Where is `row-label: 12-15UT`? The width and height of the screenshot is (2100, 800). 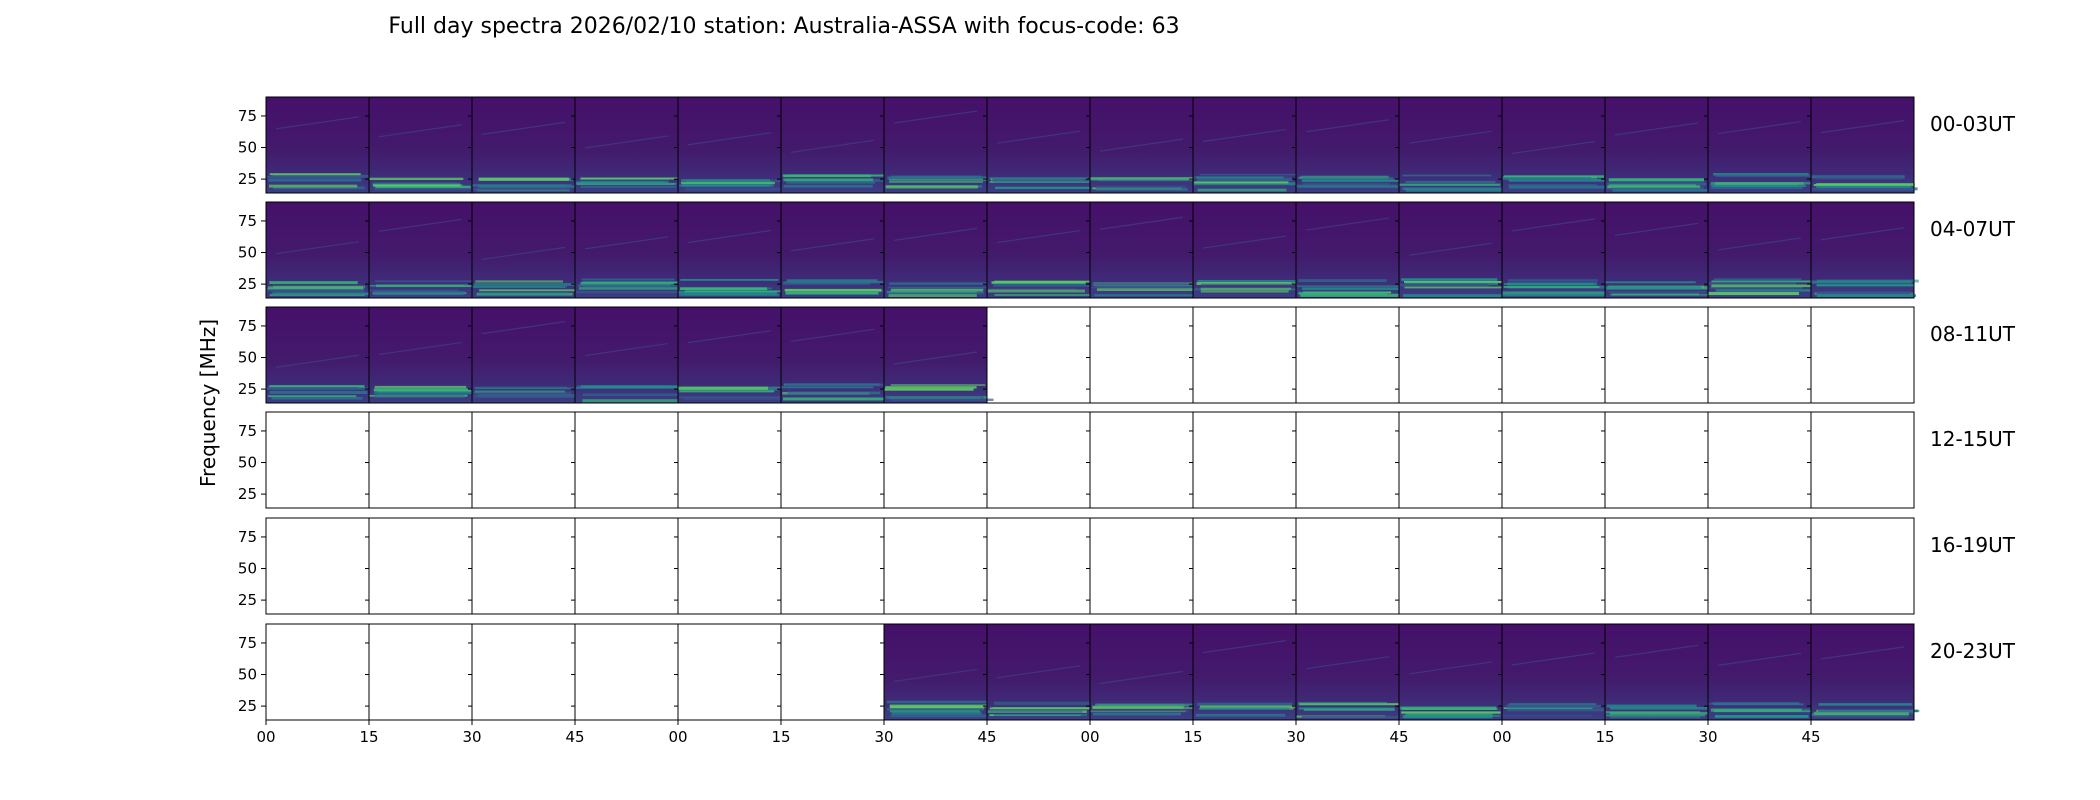 row-label: 12-15UT is located at coordinates (1973, 439).